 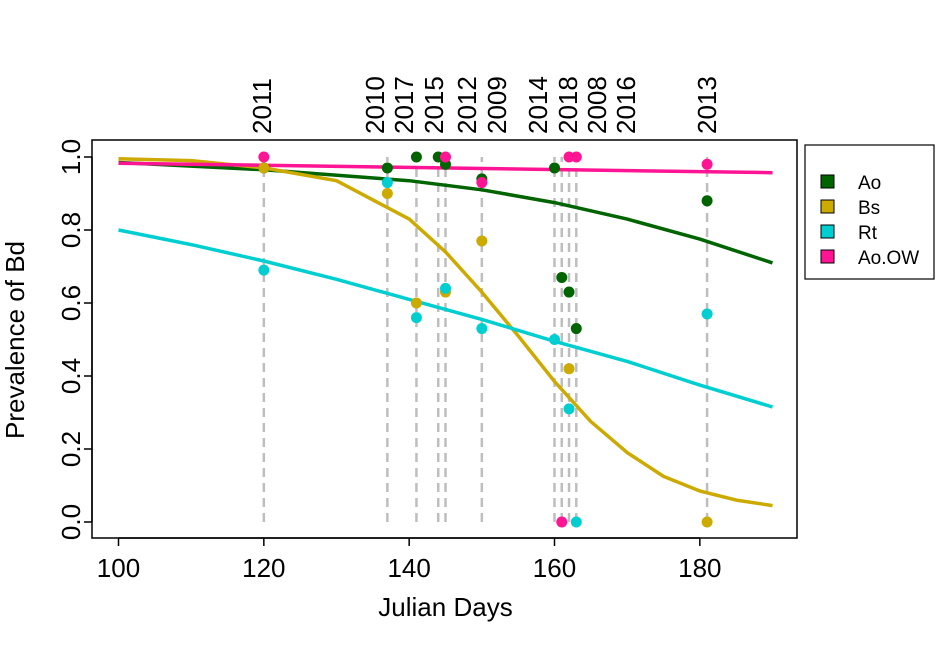 What do you see at coordinates (497, 105) in the screenshot?
I see `year-label: 2009` at bounding box center [497, 105].